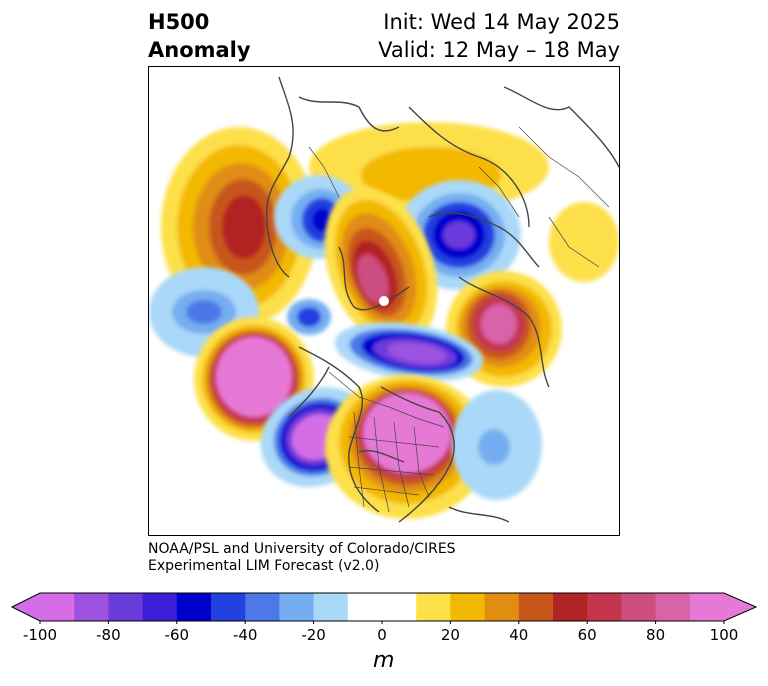  I want to click on title-variable: H500, so click(179, 22).